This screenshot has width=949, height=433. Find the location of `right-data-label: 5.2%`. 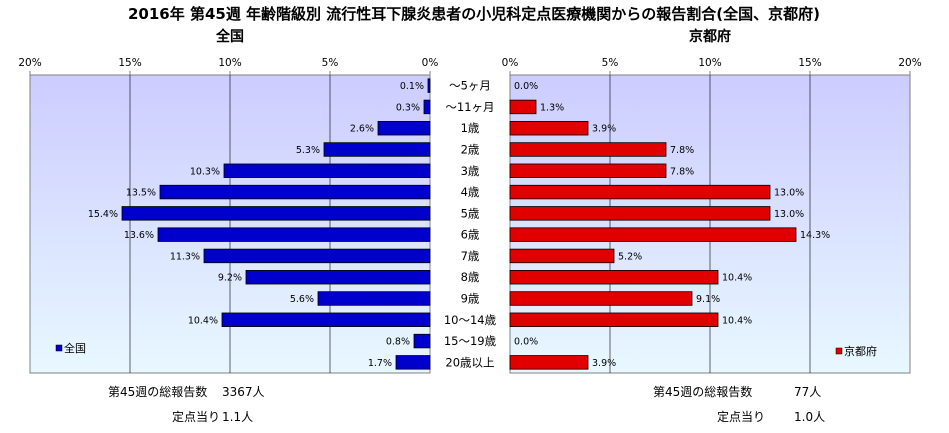

right-data-label: 5.2% is located at coordinates (630, 256).